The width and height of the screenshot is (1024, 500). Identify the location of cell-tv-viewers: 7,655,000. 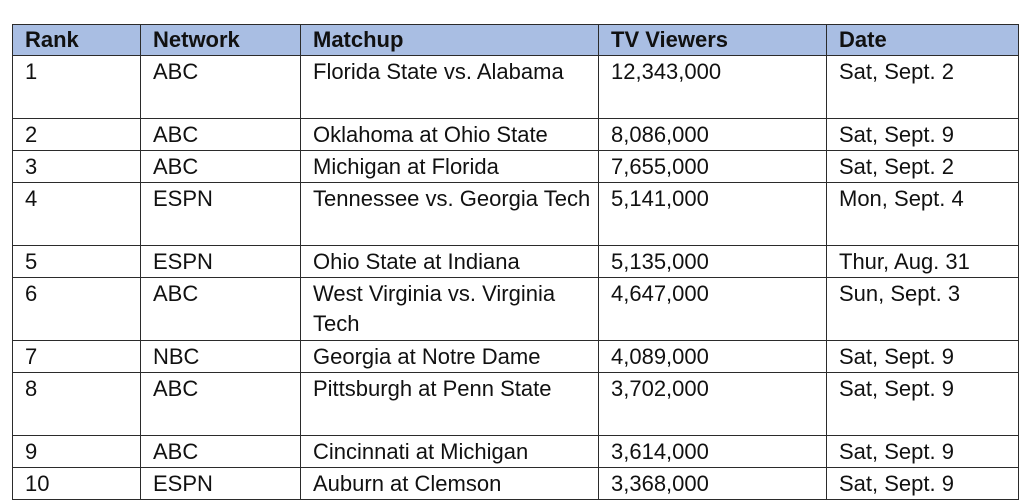
(712, 166).